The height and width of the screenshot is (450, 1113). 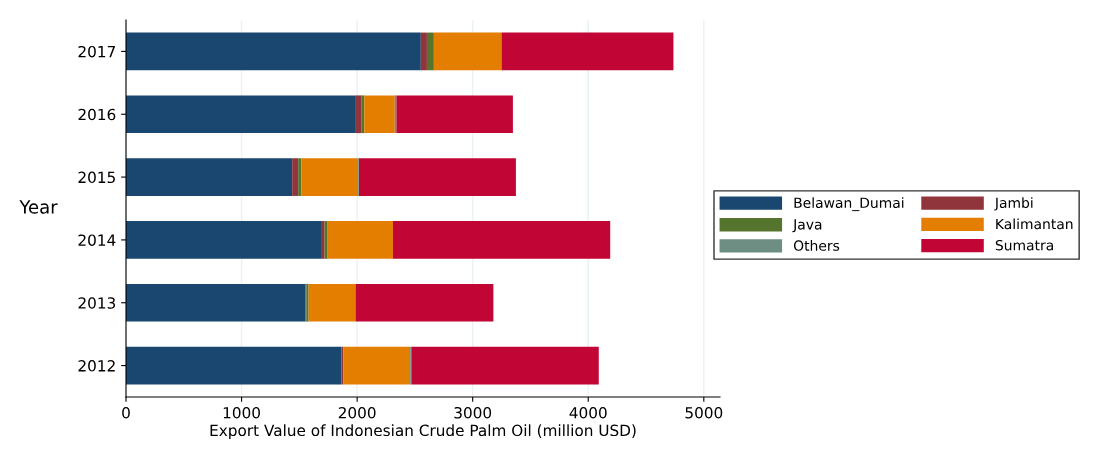 I want to click on legend-label: Others, so click(x=816, y=245).